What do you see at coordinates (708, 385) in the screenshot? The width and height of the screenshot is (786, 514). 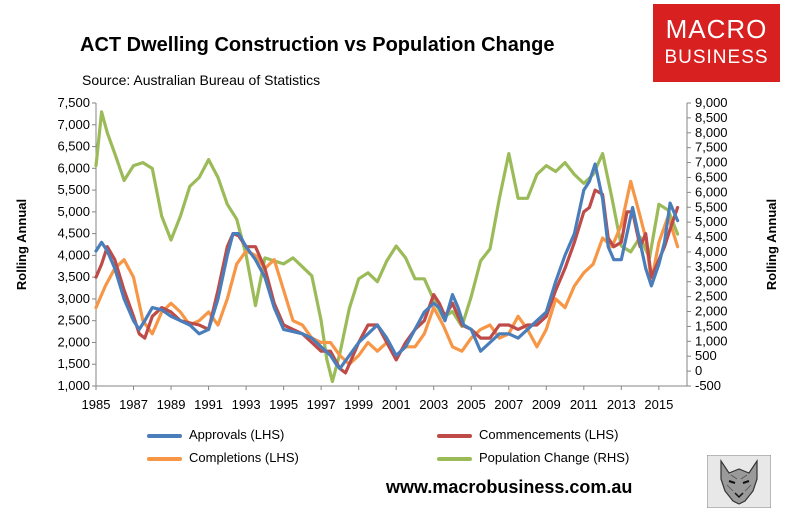 I see `right-tick-label: -500` at bounding box center [708, 385].